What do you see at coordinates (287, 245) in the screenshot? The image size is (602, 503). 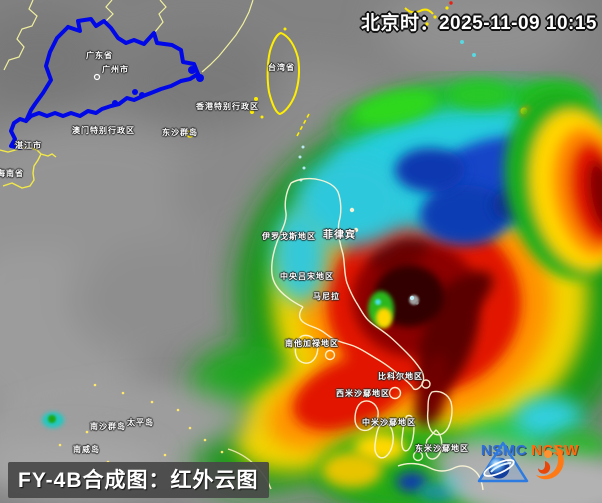 I see `luzon-west-coast` at bounding box center [287, 245].